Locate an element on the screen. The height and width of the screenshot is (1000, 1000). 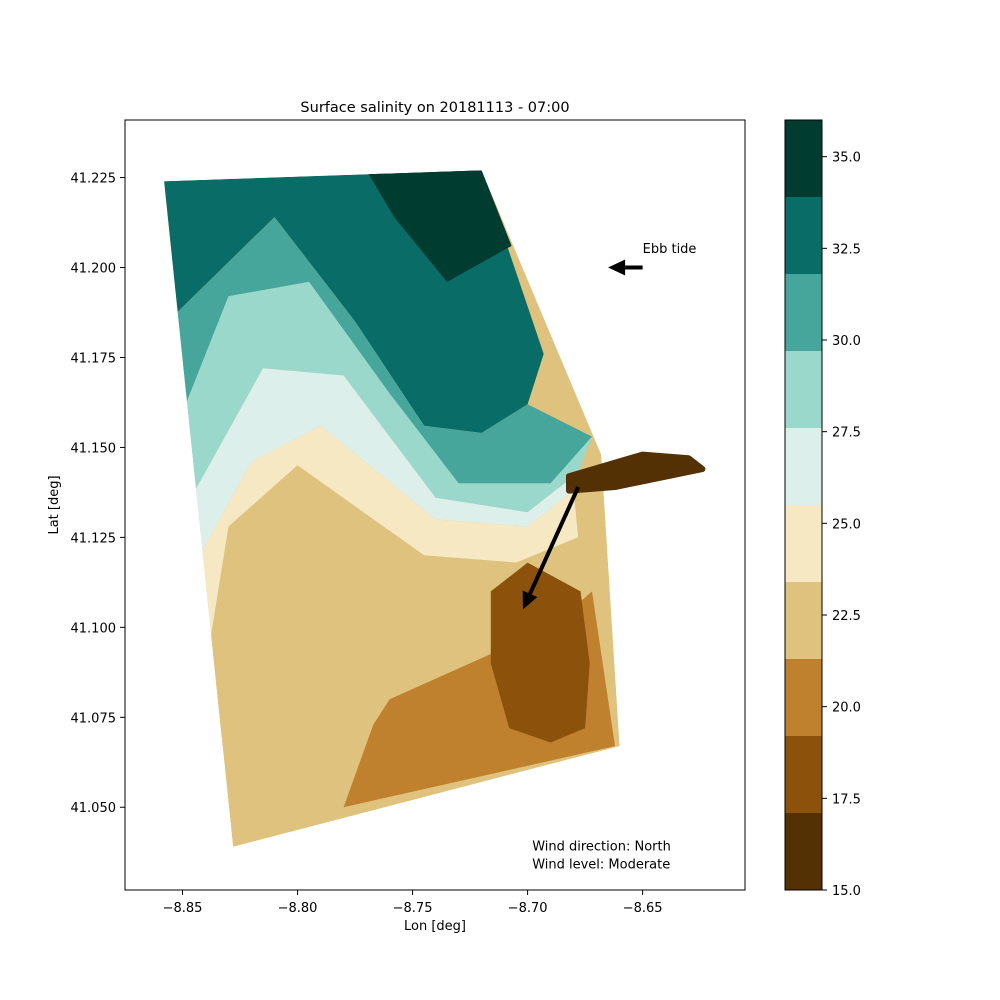
wind-arrow-head is located at coordinates (530, 600).